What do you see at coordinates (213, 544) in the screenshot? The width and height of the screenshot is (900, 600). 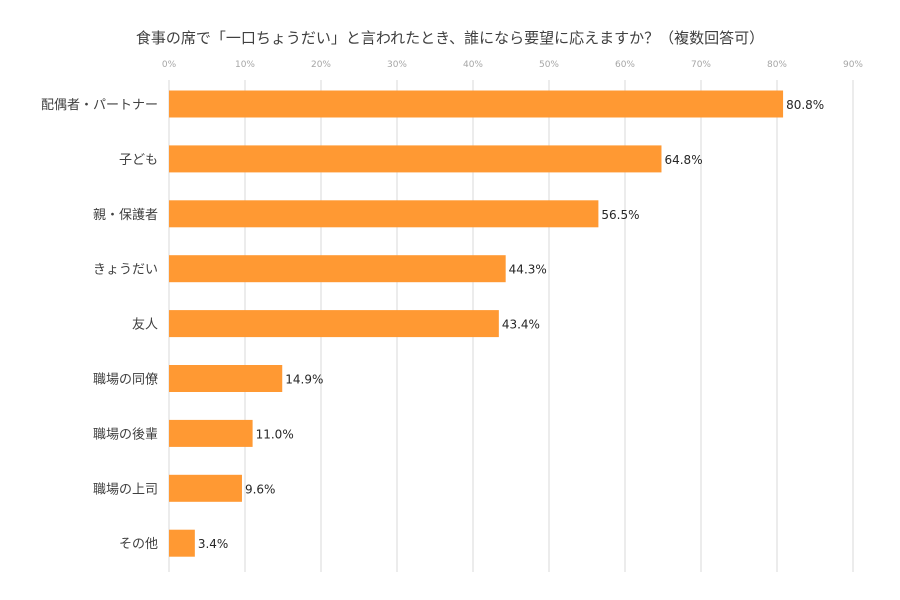 I see `data-label: 3.4%` at bounding box center [213, 544].